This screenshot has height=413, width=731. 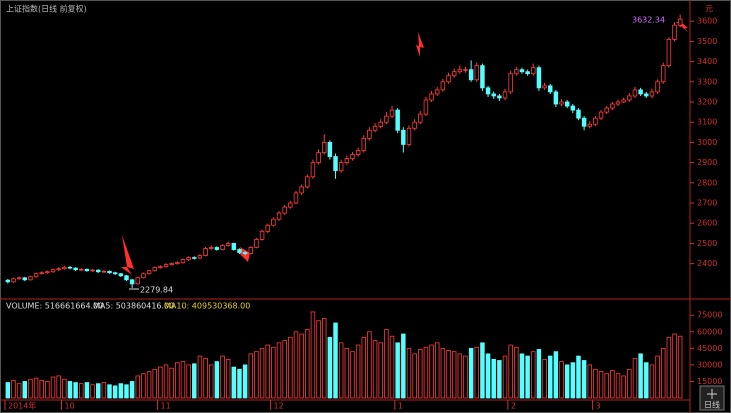 What do you see at coordinates (709, 315) in the screenshot?
I see `volume-tick-label: 75000` at bounding box center [709, 315].